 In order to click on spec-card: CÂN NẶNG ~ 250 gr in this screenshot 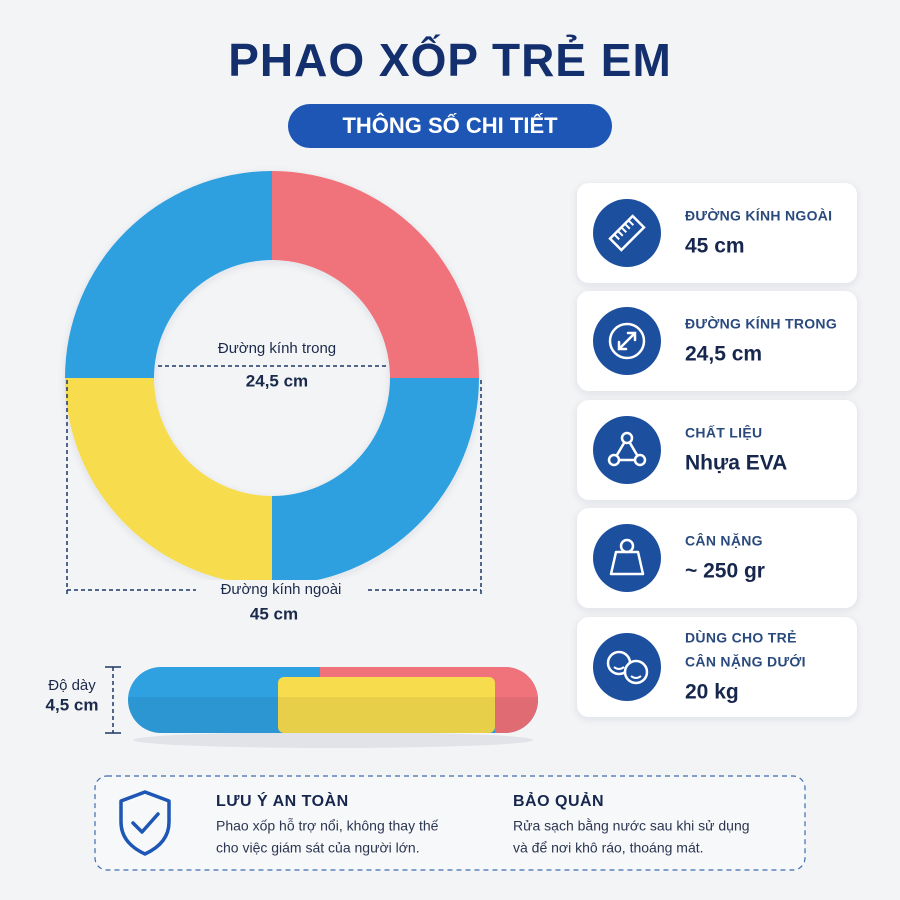, I will do `click(717, 558)`.